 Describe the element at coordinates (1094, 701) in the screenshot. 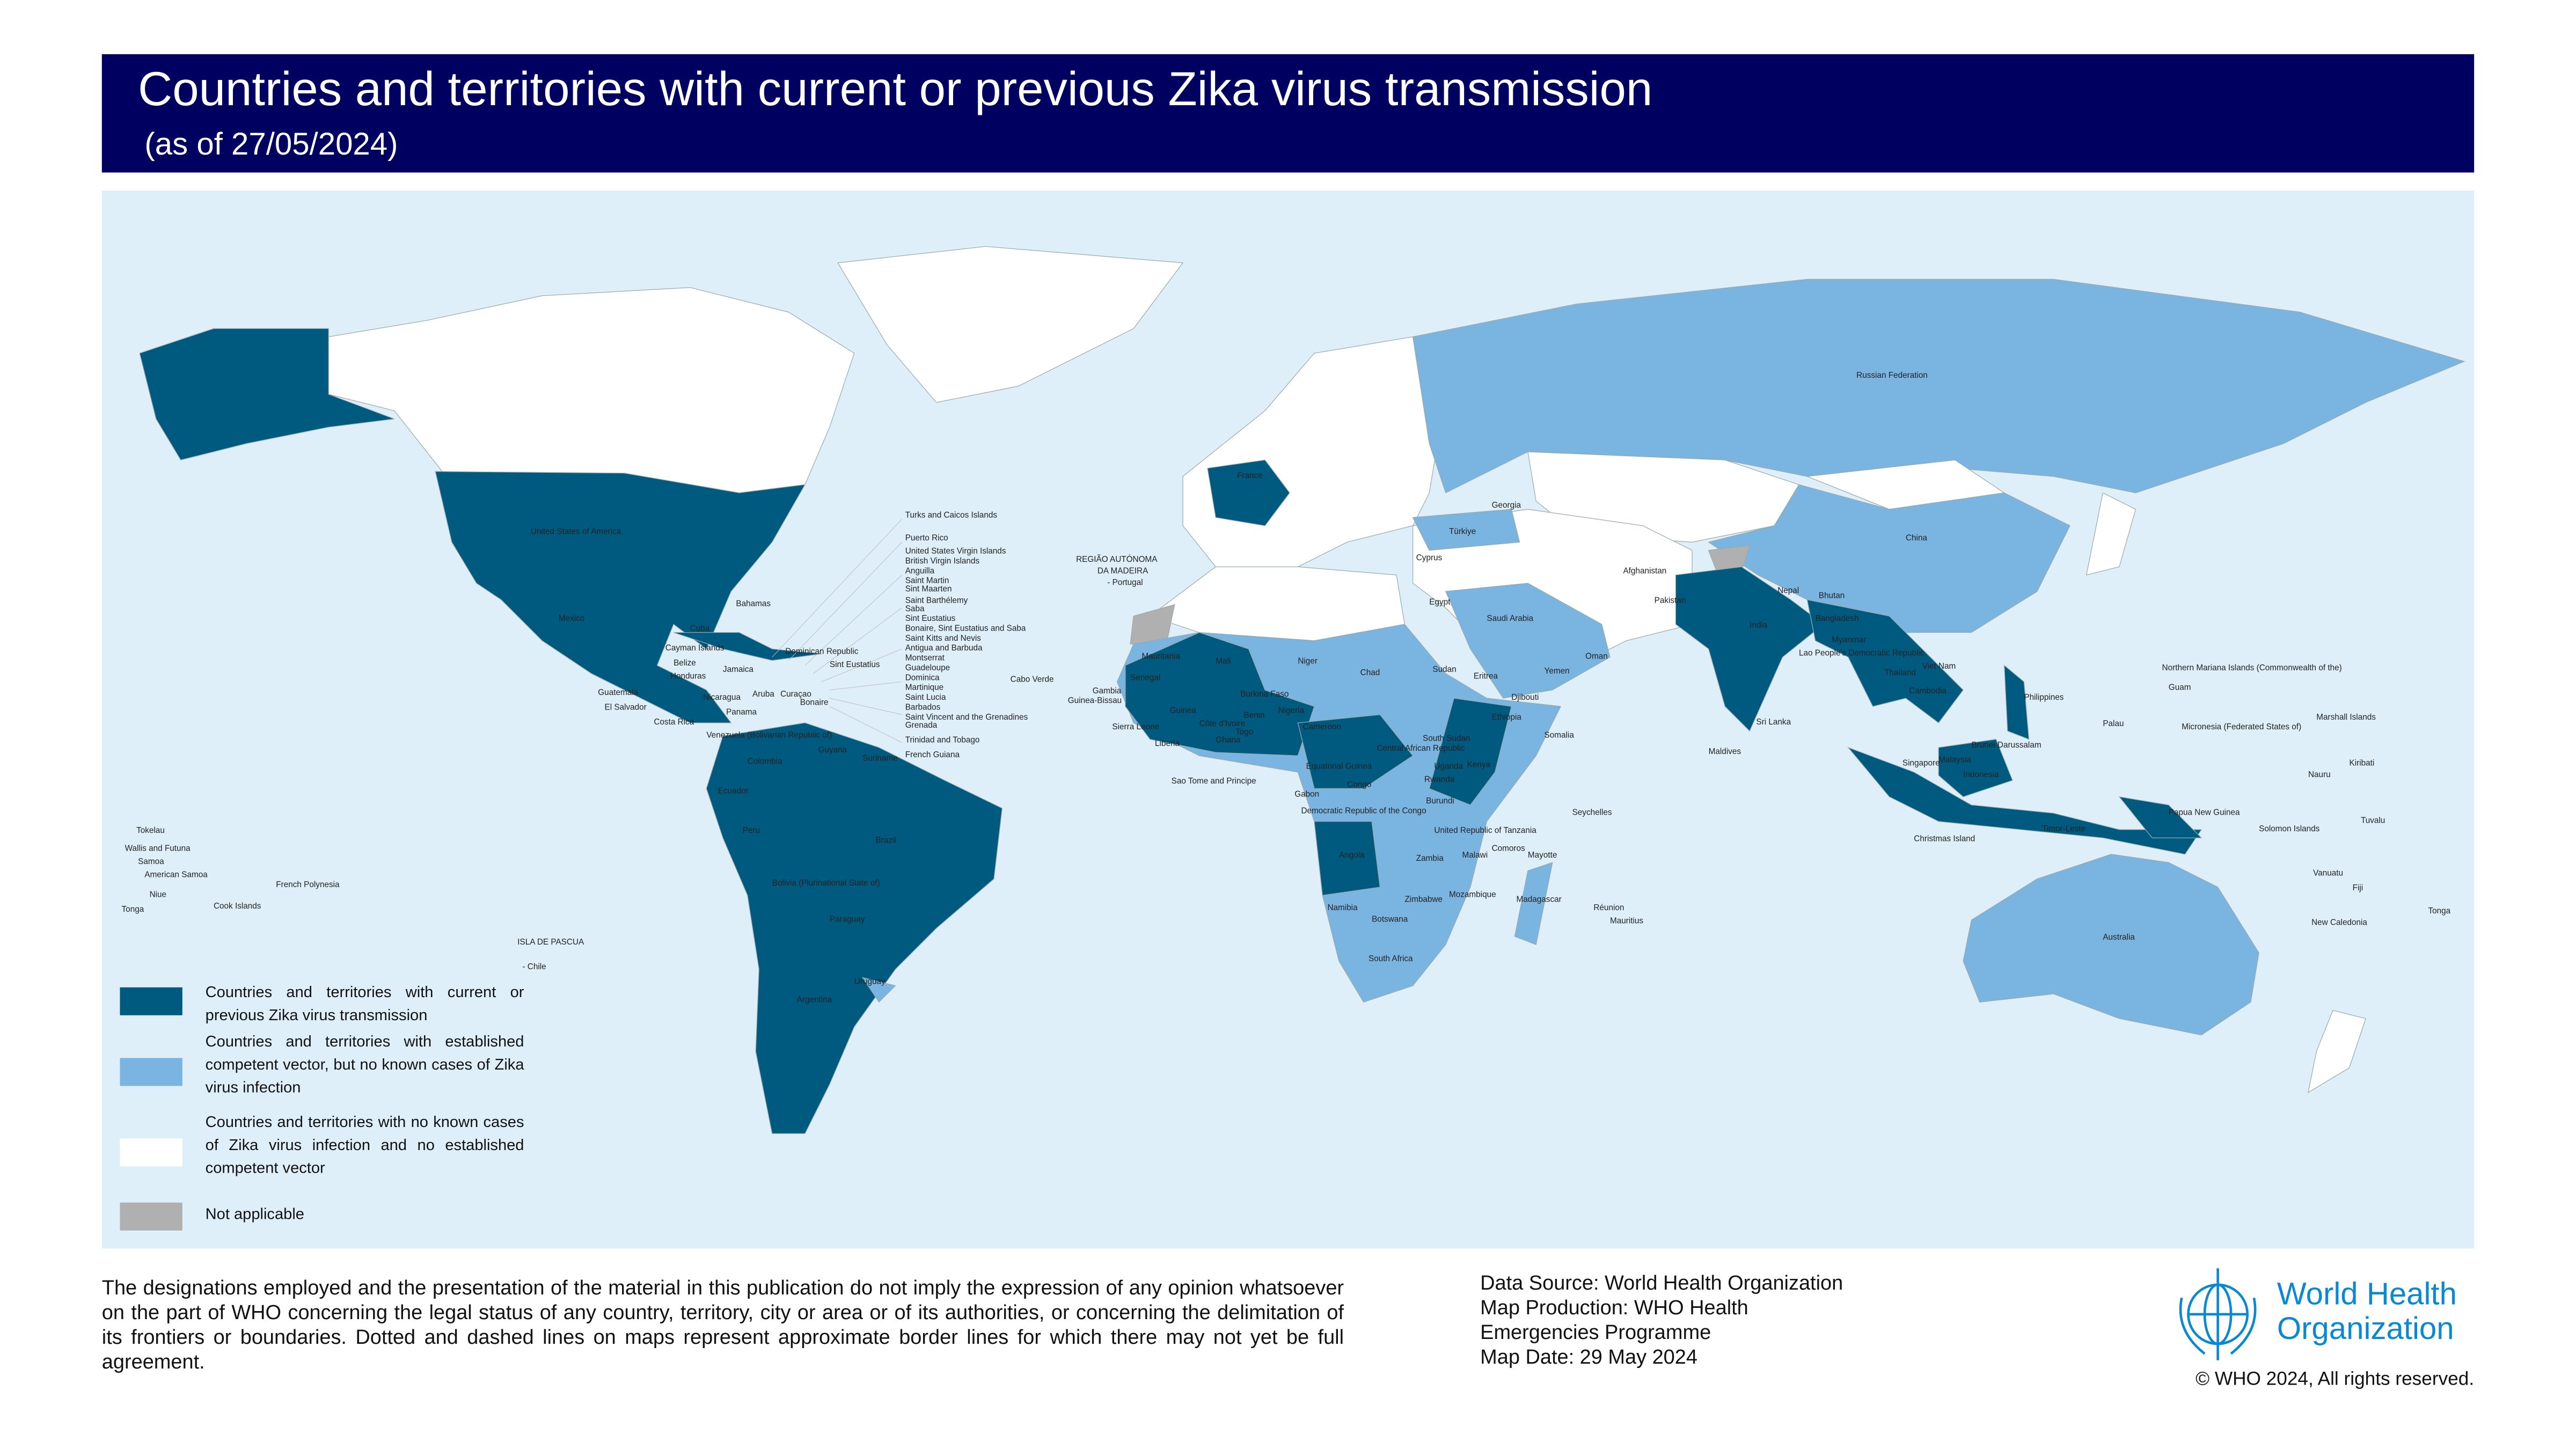

I see `country-label: Guinea-Bissau` at that location.